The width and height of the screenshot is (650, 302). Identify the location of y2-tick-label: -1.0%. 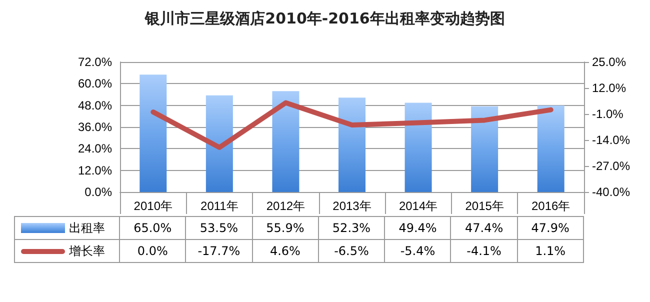
(608, 114).